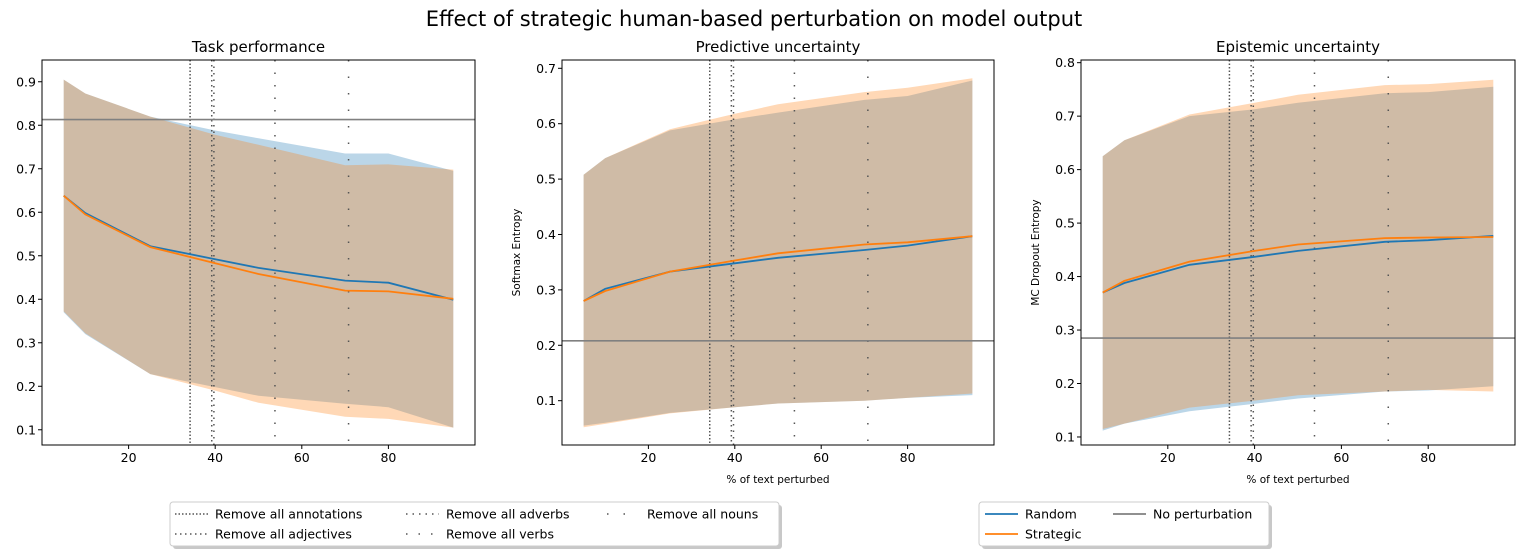  What do you see at coordinates (1202, 514) in the screenshot?
I see `legend-label: No perturbation` at bounding box center [1202, 514].